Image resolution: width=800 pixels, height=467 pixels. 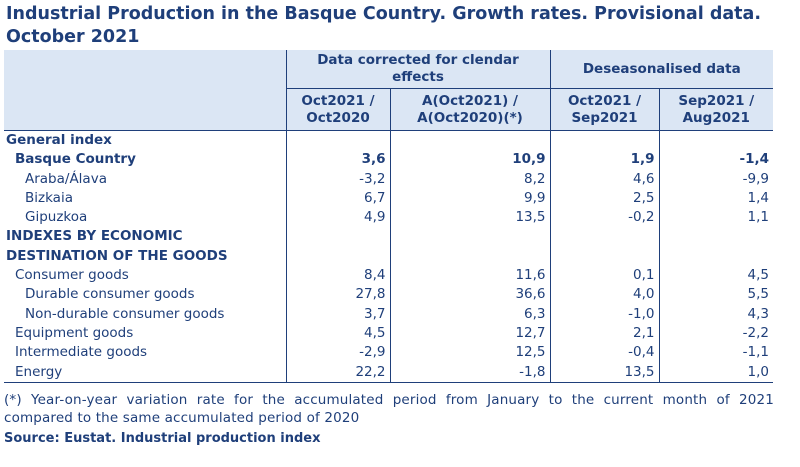 I want to click on row-label: Consumer goods, so click(x=145, y=276).